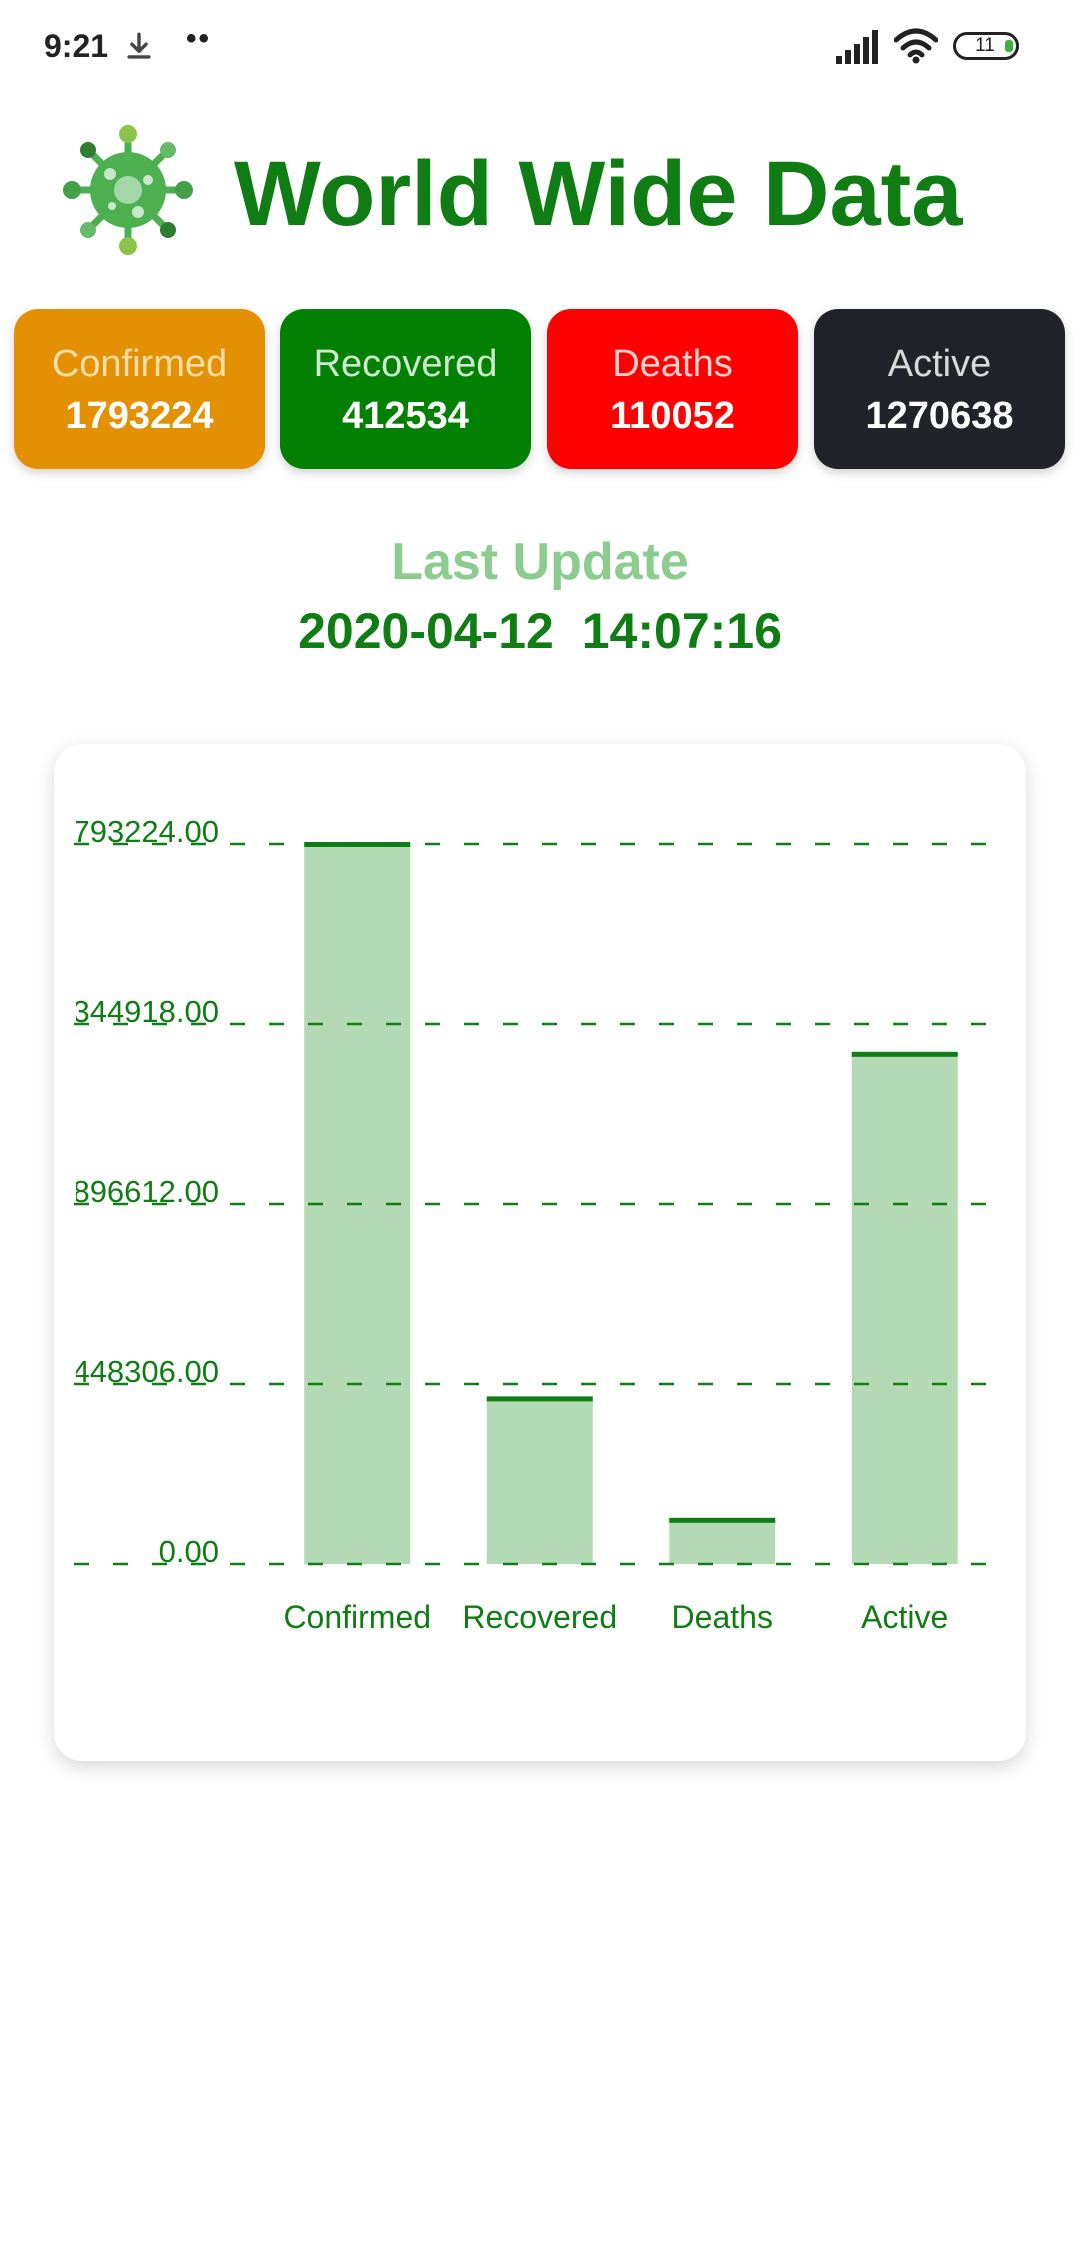  Describe the element at coordinates (539, 1481) in the screenshot. I see `bar-recovered` at that location.